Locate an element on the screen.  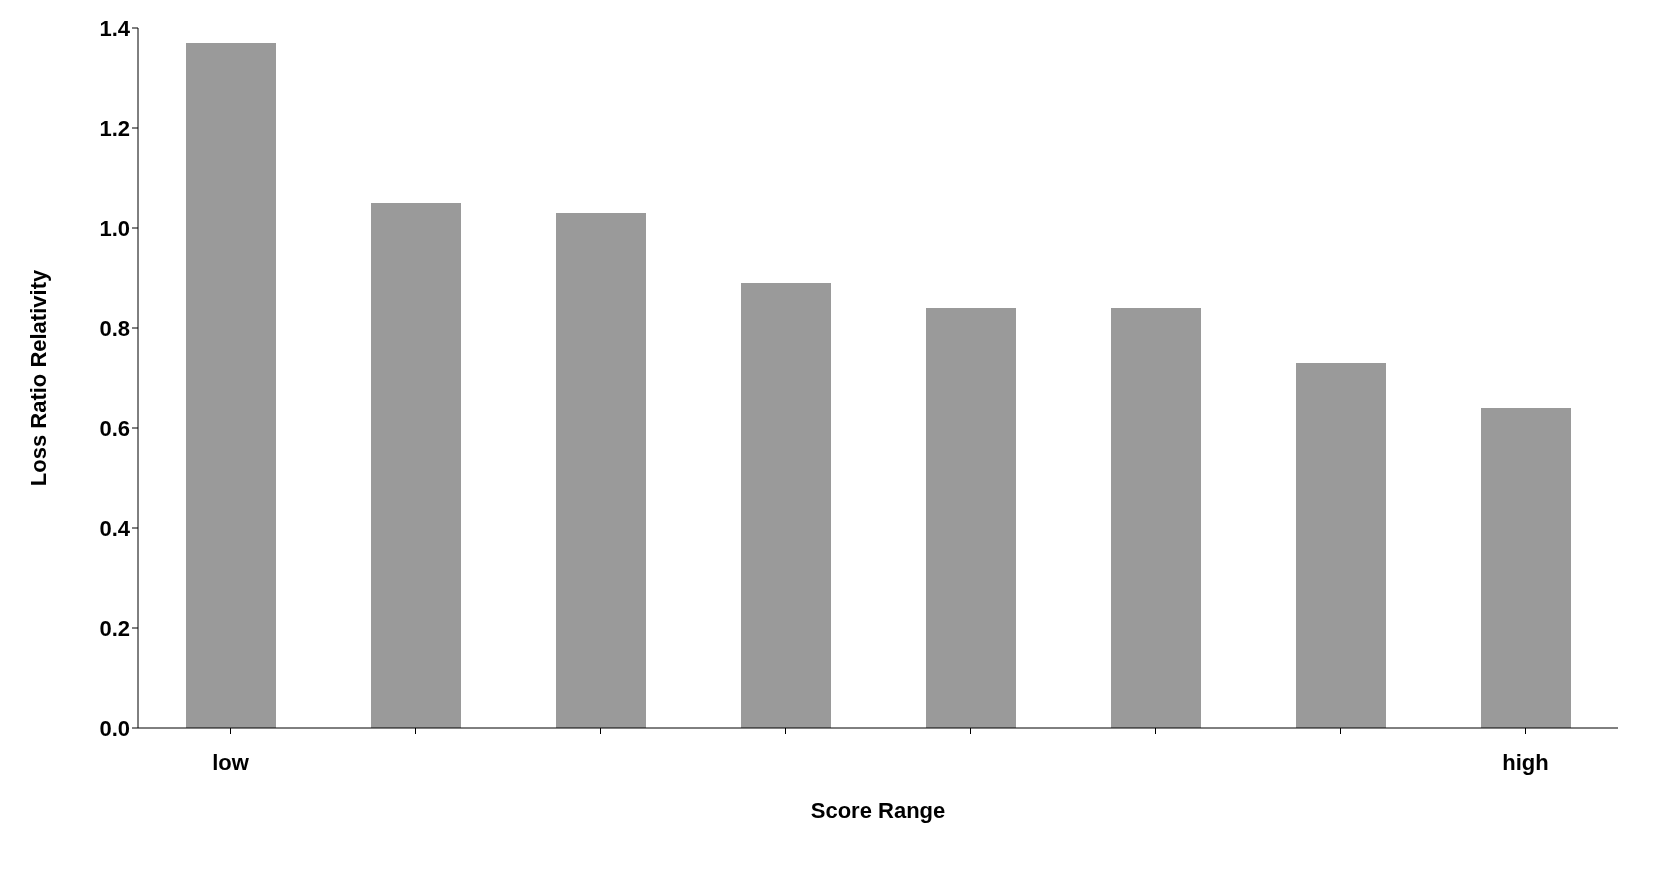
x-tick-label: high is located at coordinates (1525, 762).